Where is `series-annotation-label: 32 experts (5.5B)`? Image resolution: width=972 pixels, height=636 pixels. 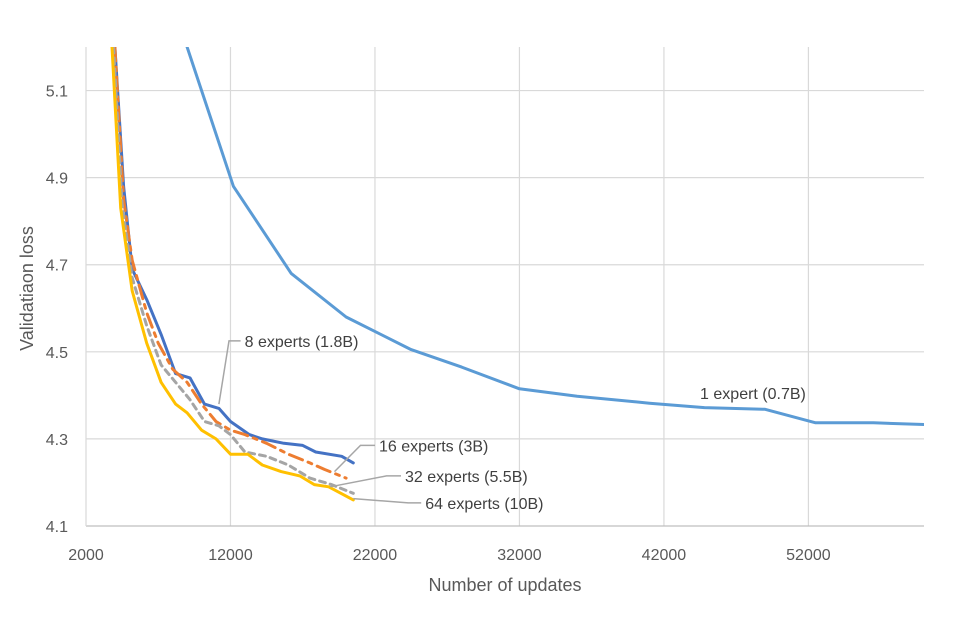
series-annotation-label: 32 experts (5.5B) is located at coordinates (466, 477).